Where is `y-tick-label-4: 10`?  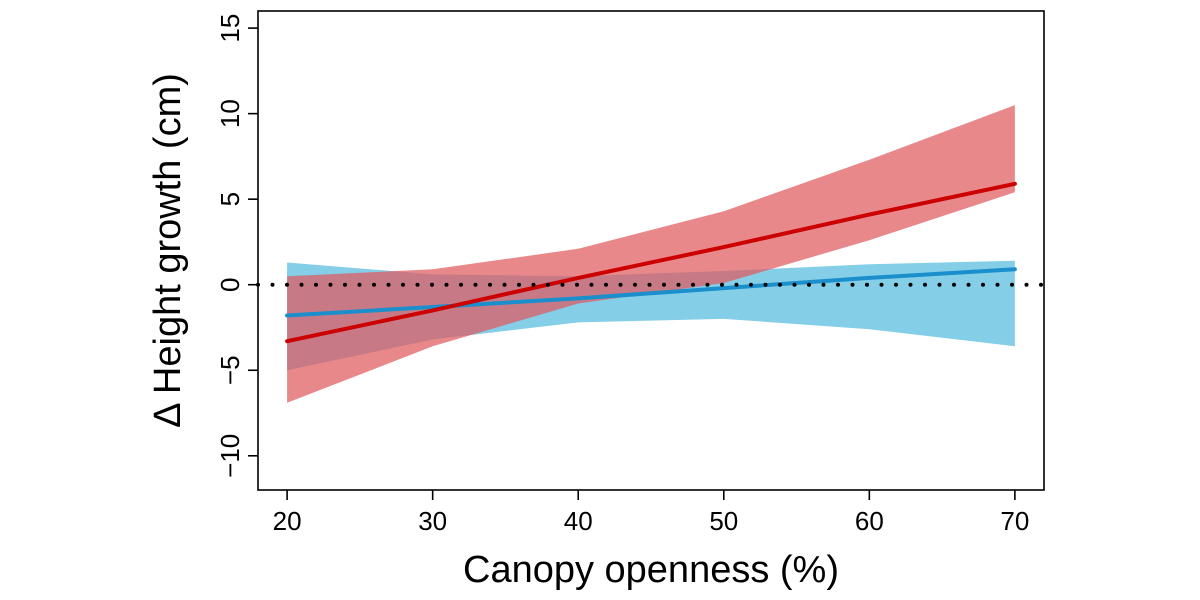
y-tick-label-4: 10 is located at coordinates (230, 113).